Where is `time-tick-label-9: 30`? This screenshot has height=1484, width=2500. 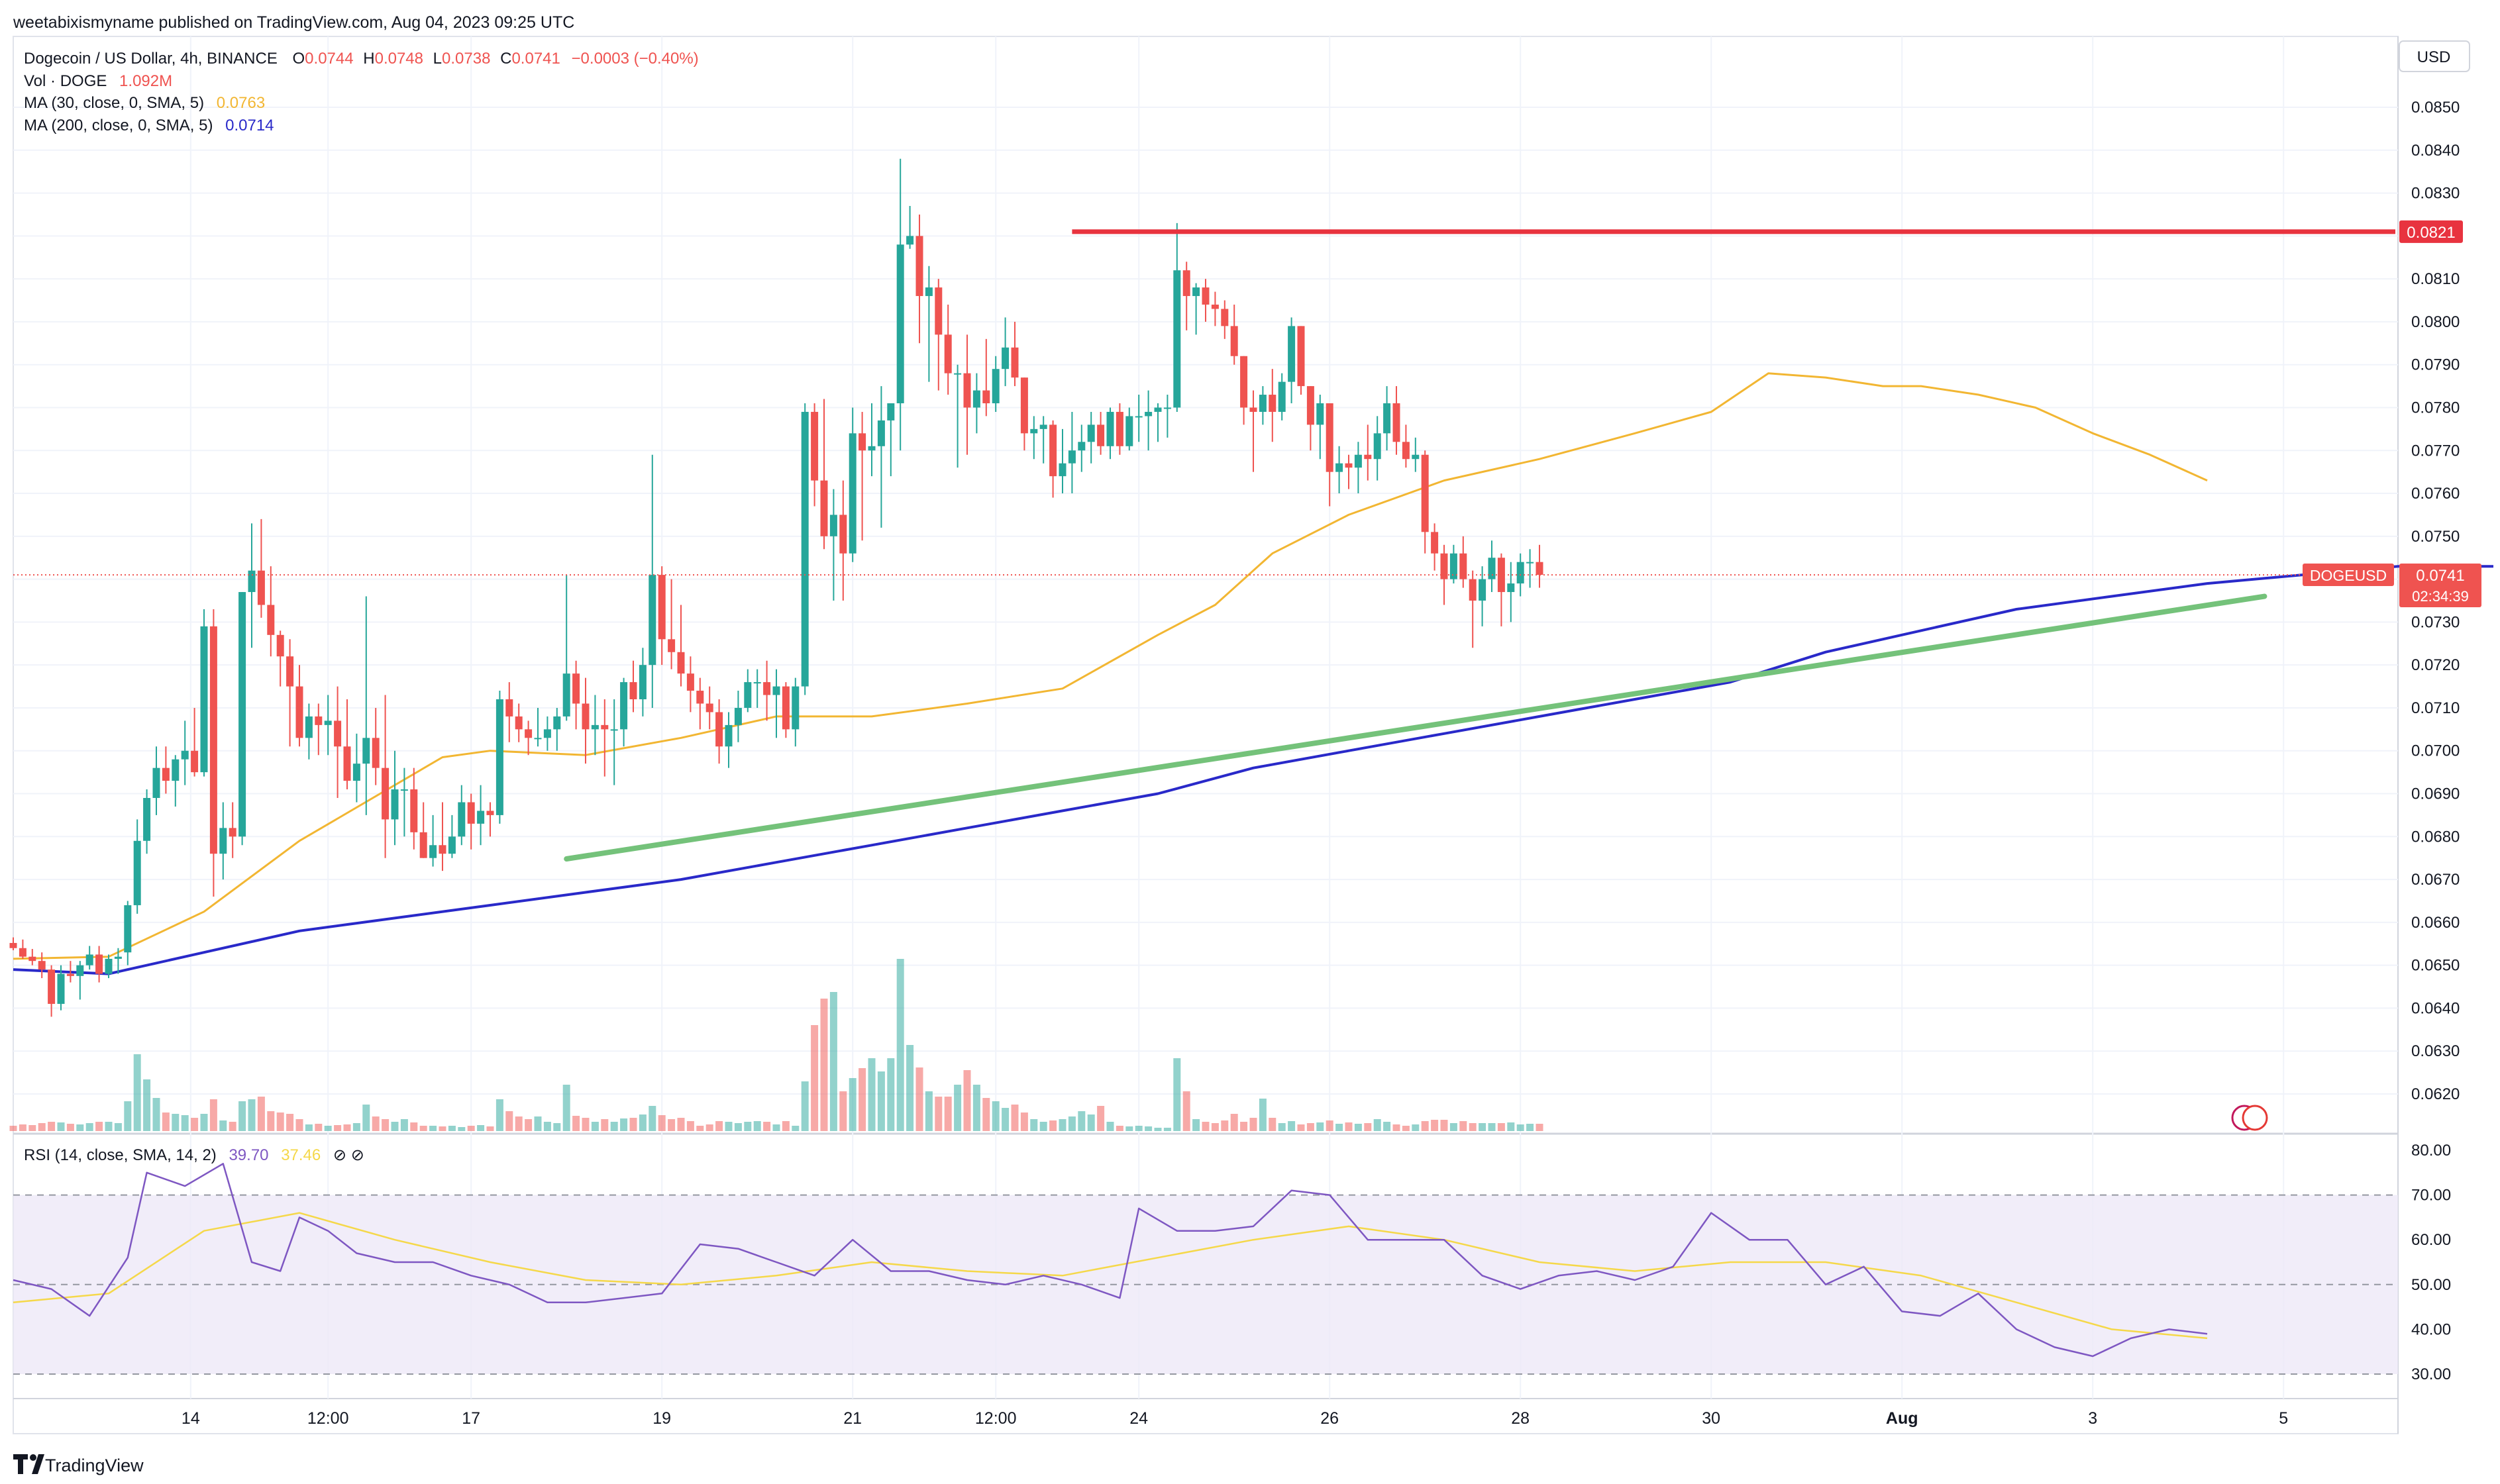 time-tick-label-9: 30 is located at coordinates (1711, 1418).